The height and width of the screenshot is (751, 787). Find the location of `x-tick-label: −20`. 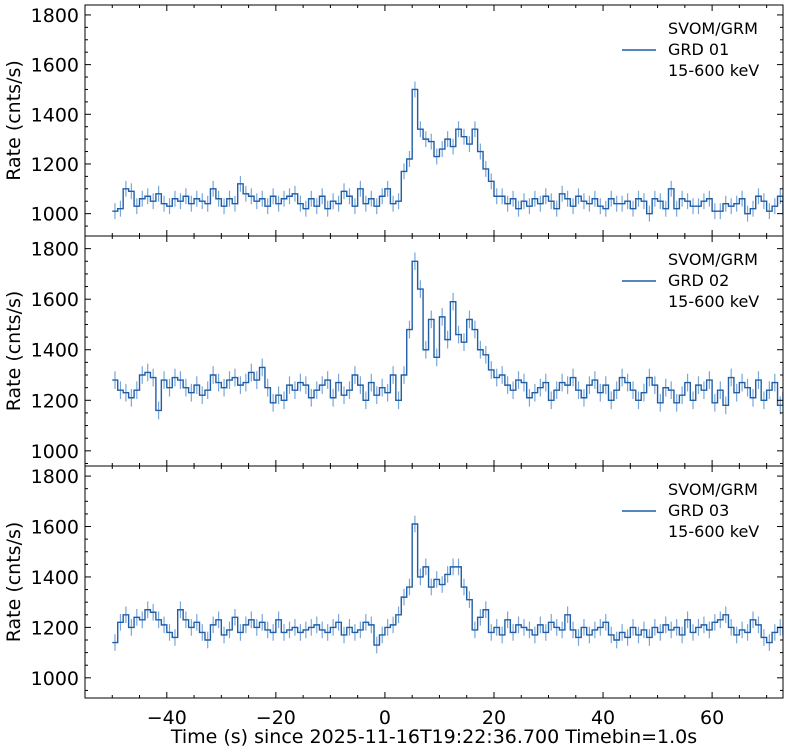

x-tick-label: −20 is located at coordinates (276, 718).